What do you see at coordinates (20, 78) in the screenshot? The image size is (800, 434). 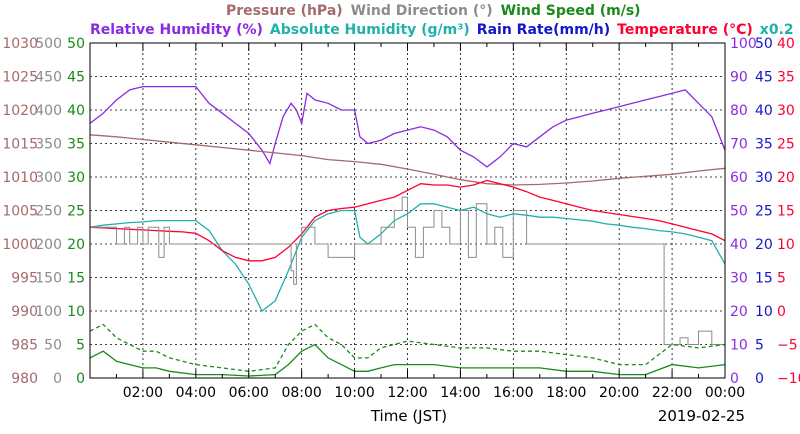 I see `axis-pressure-tick: 1025` at bounding box center [20, 78].